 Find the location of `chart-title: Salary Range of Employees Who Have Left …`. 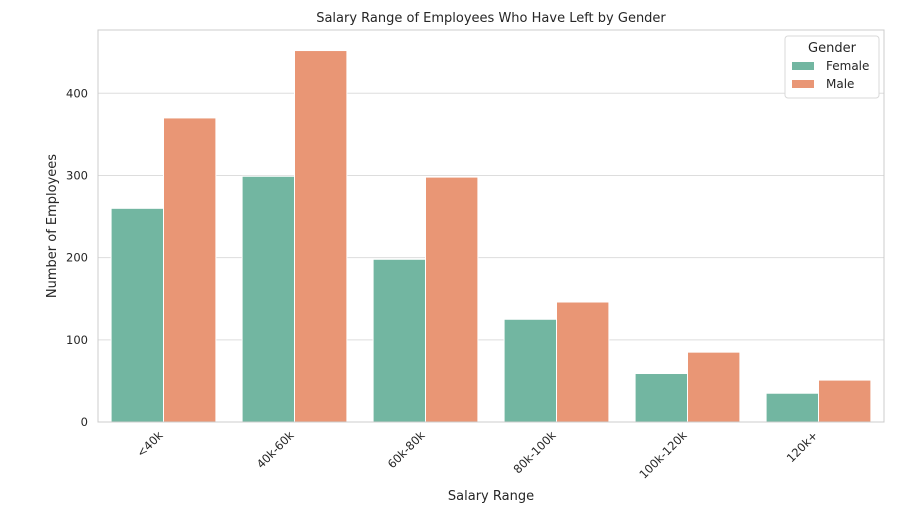

chart-title: Salary Range of Employees Who Have Left … is located at coordinates (491, 18).